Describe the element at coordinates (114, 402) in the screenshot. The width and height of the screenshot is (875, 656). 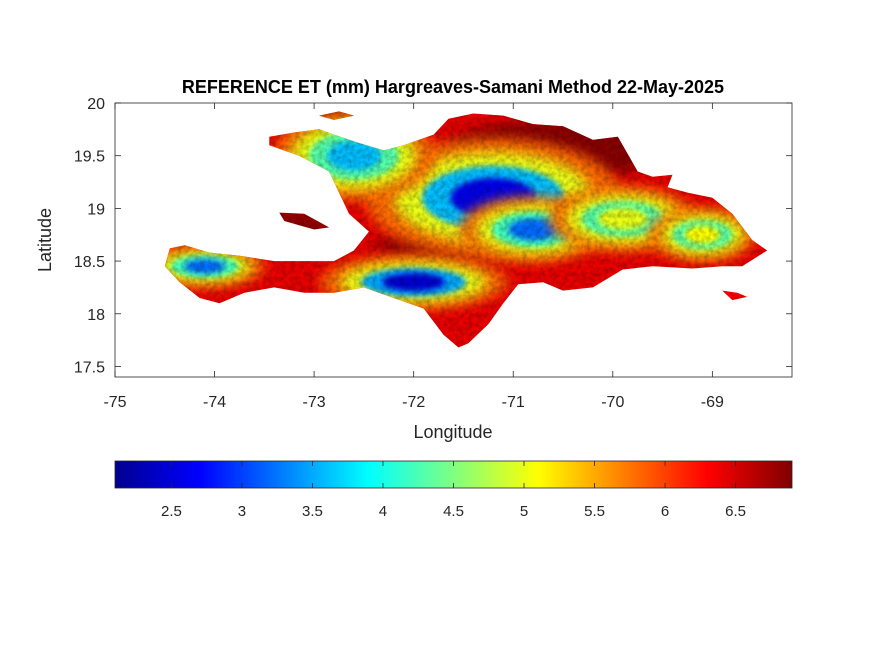
I see `x-tick-label: -75` at that location.